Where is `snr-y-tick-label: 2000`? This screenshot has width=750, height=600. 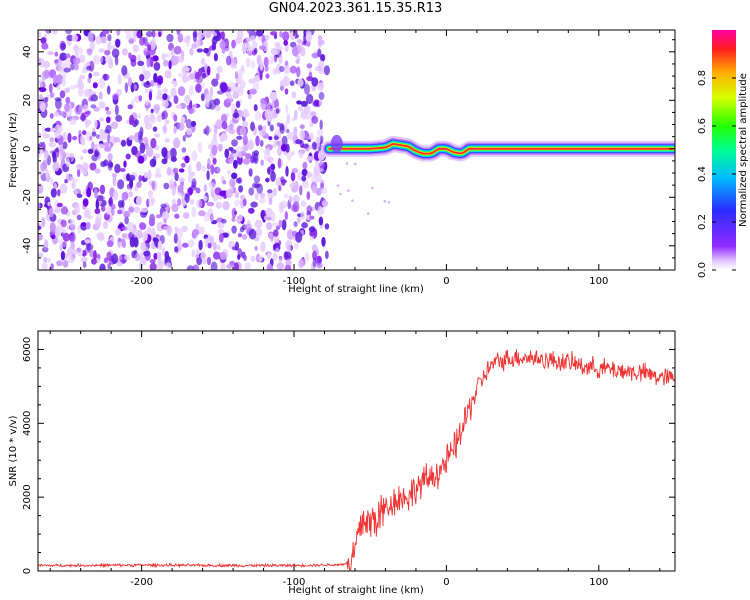
snr-y-tick-label: 2000 is located at coordinates (27, 496).